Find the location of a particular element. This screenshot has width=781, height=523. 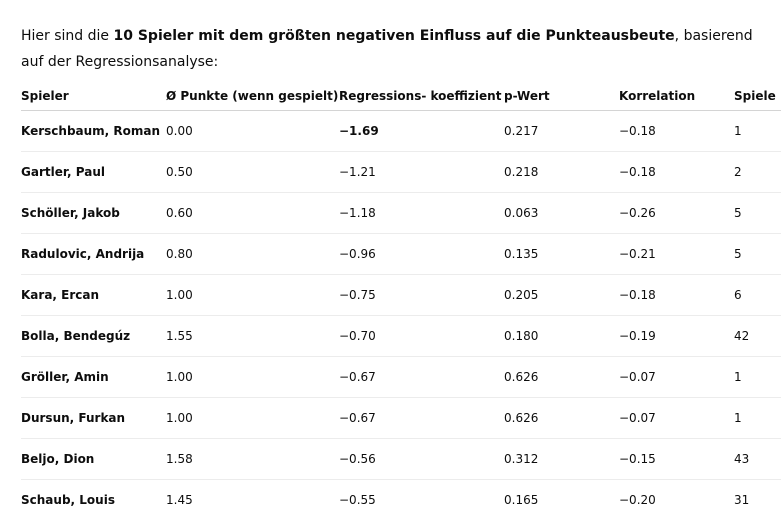

header-correlation: Korrelation is located at coordinates (676, 90).